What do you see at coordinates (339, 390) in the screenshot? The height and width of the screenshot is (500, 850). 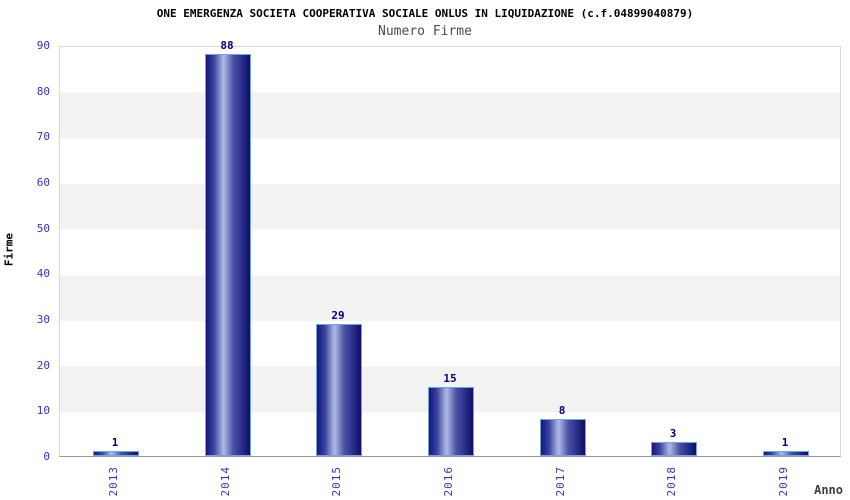 I see `bar-2015` at bounding box center [339, 390].